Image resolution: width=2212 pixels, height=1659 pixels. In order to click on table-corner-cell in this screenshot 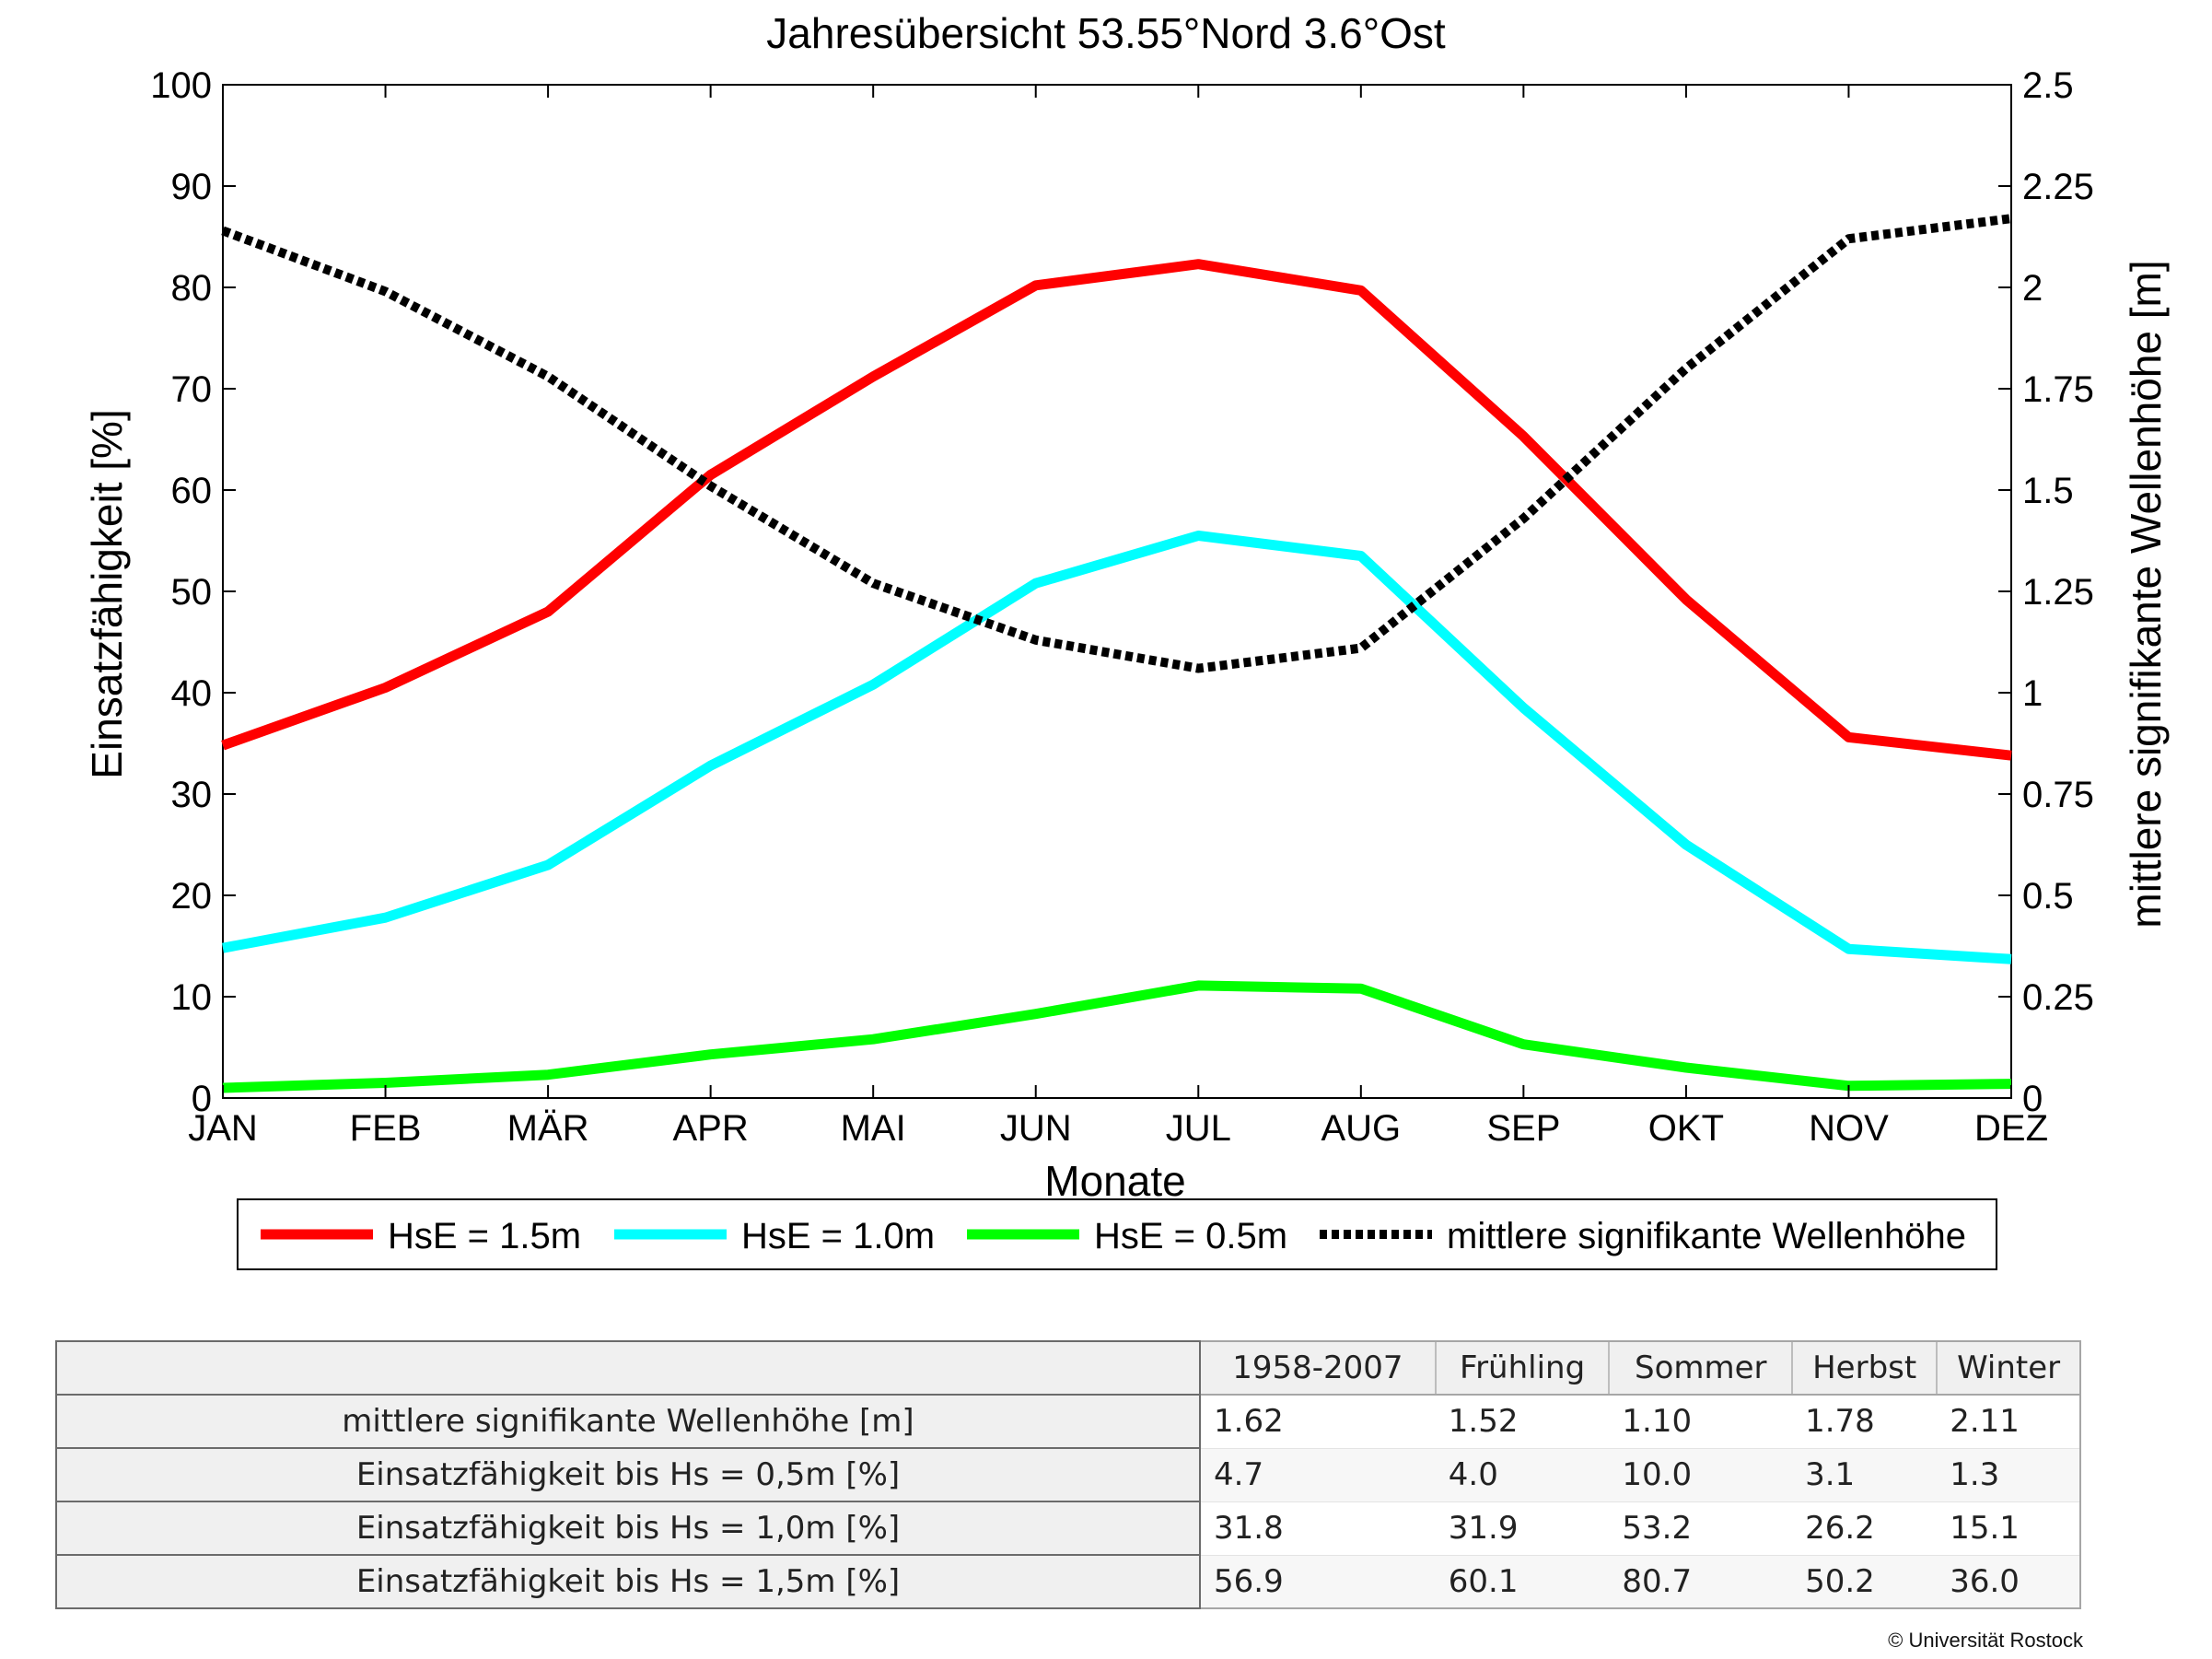, I will do `click(628, 1368)`.